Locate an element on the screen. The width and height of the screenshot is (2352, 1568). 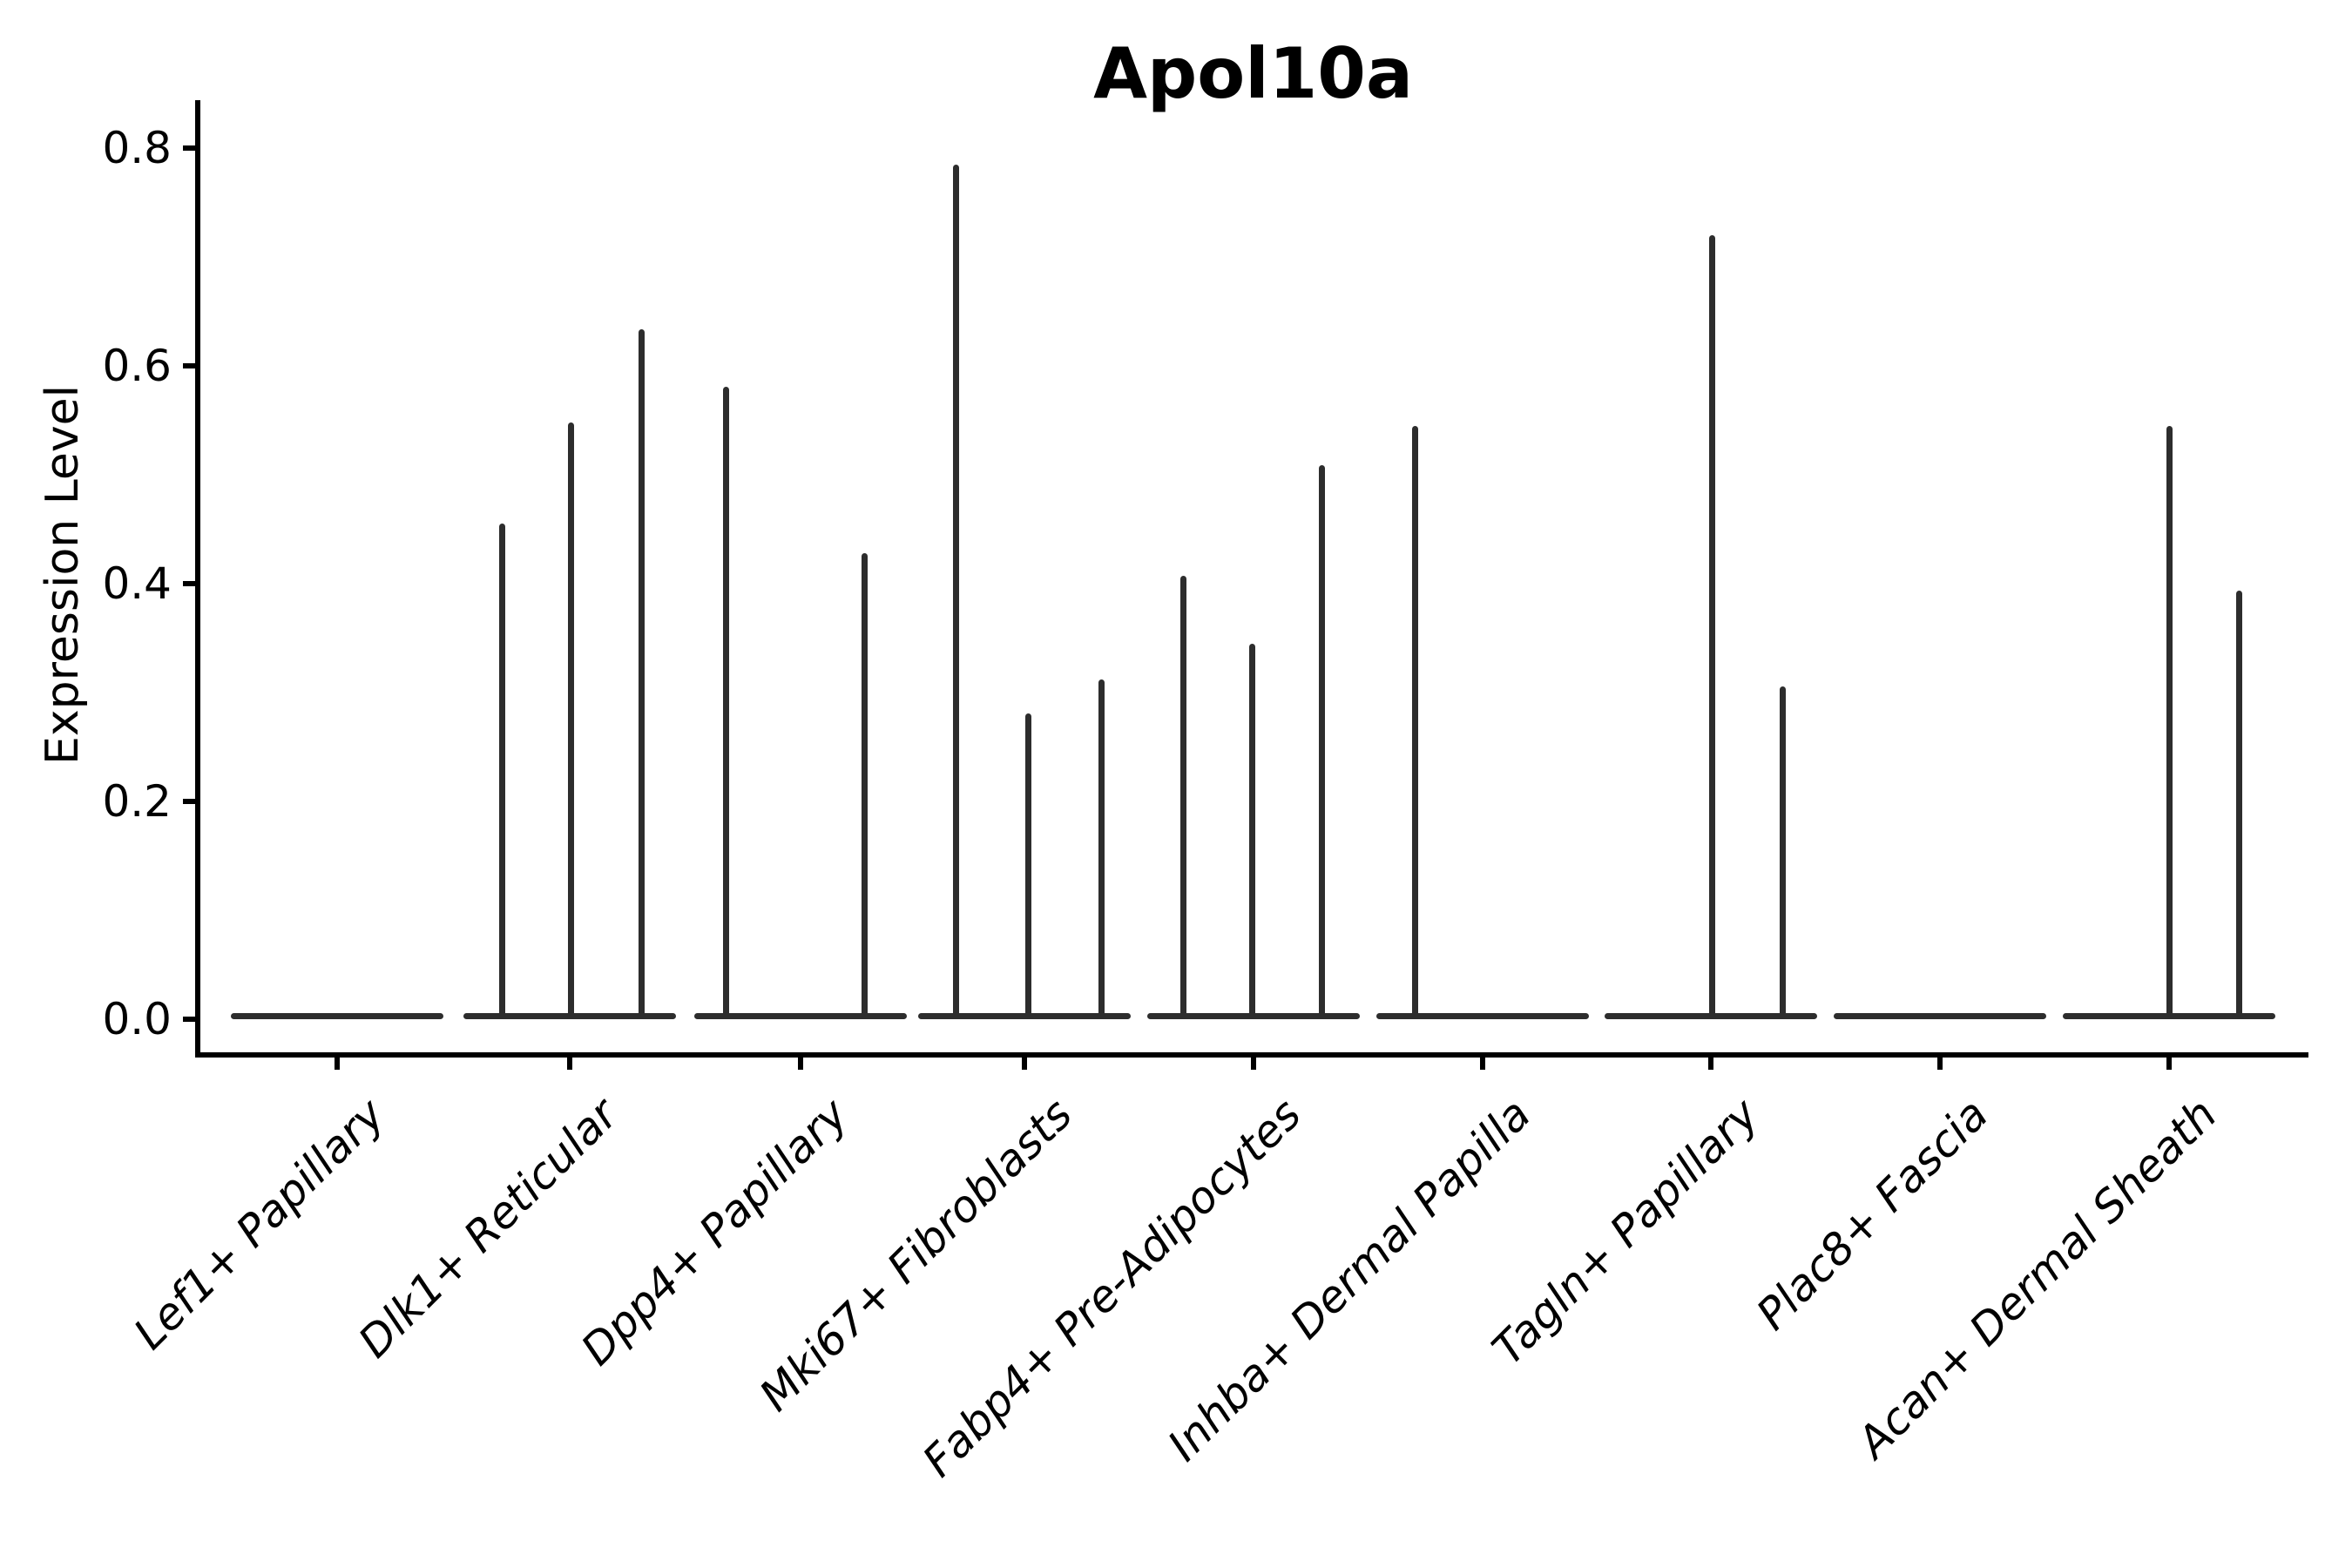
y-tick-label: 0.2 is located at coordinates (137, 801).